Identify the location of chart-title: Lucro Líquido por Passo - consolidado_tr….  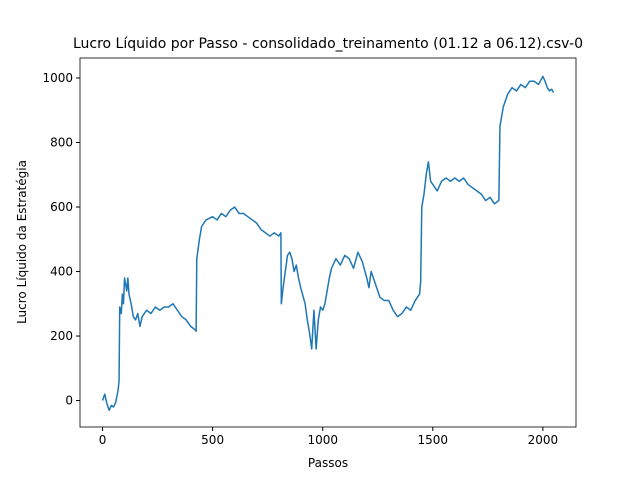
(328, 44).